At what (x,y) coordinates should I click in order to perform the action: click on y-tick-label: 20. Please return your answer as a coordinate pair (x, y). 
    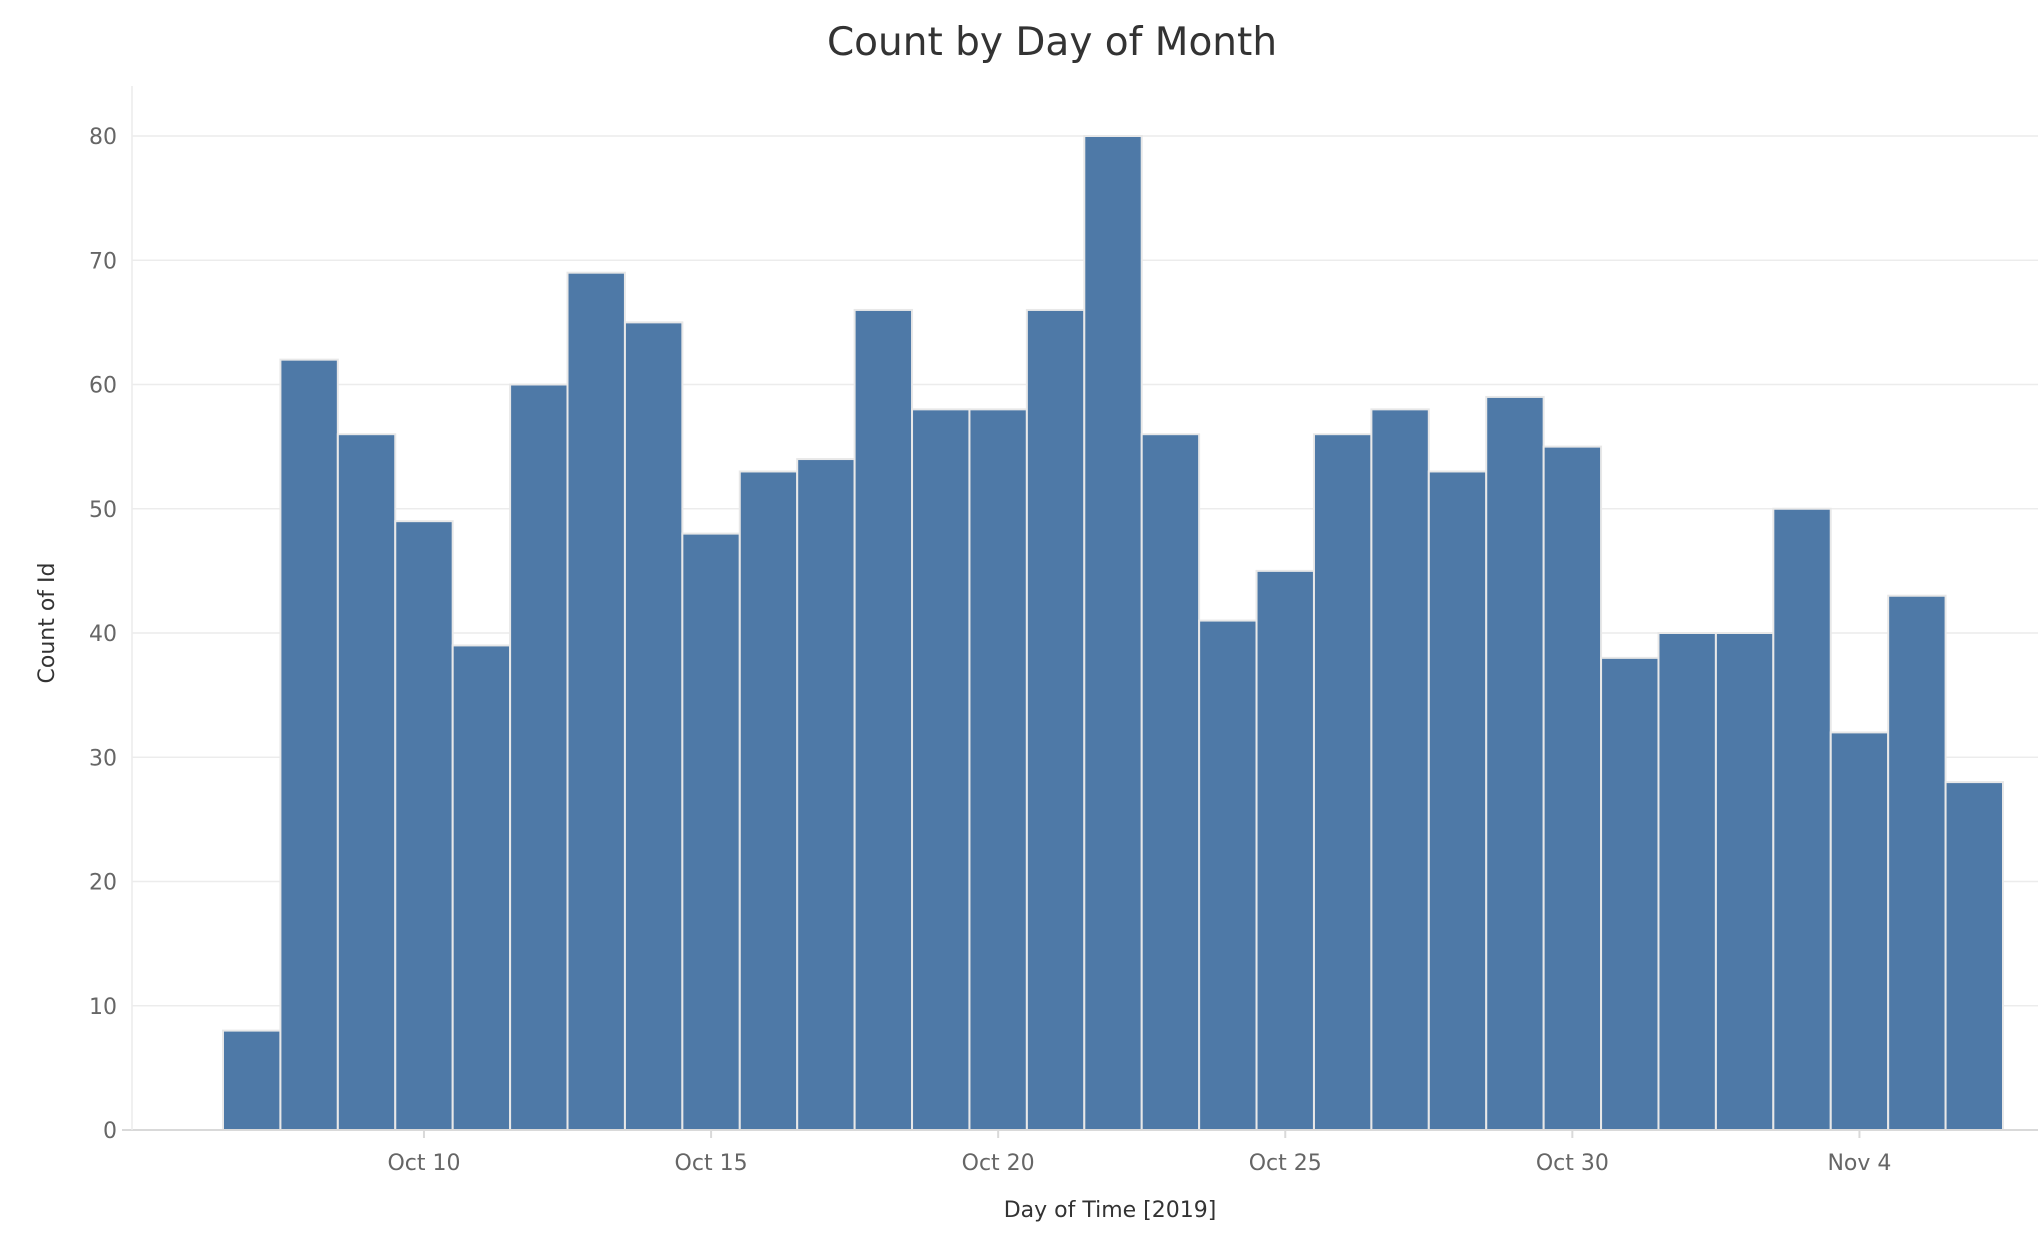
    Looking at the image, I should click on (103, 883).